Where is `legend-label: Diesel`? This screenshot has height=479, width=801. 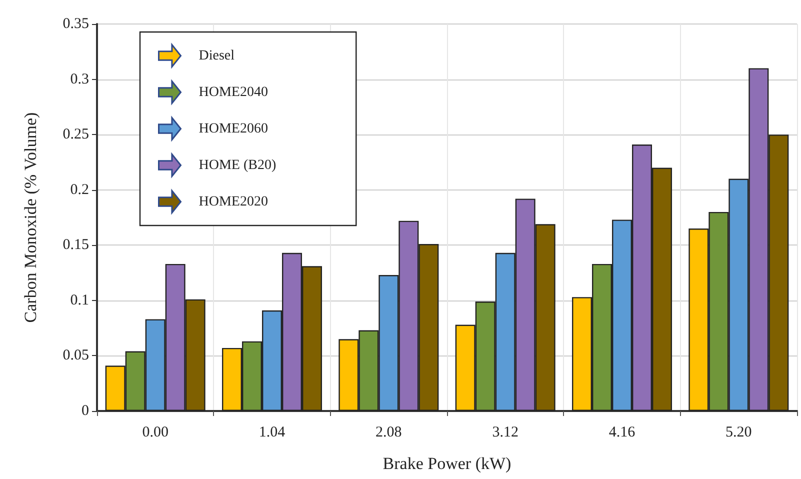
legend-label: Diesel is located at coordinates (216, 56).